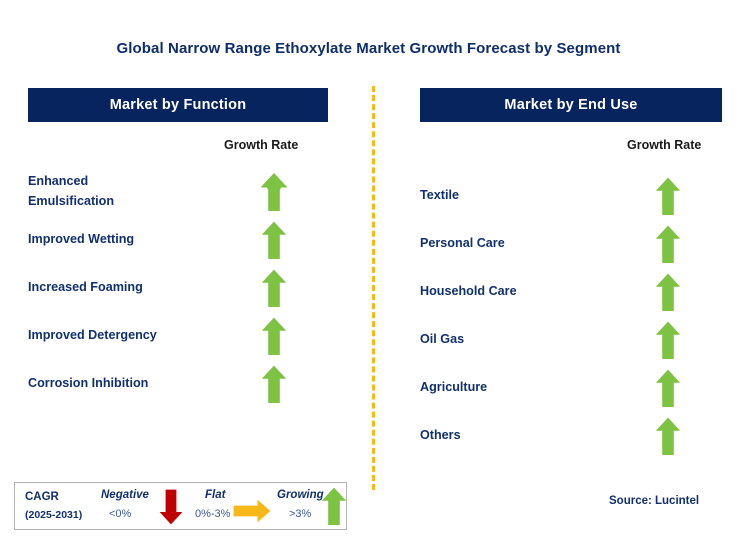  What do you see at coordinates (88, 383) in the screenshot?
I see `row-label: Corrosion Inhibition` at bounding box center [88, 383].